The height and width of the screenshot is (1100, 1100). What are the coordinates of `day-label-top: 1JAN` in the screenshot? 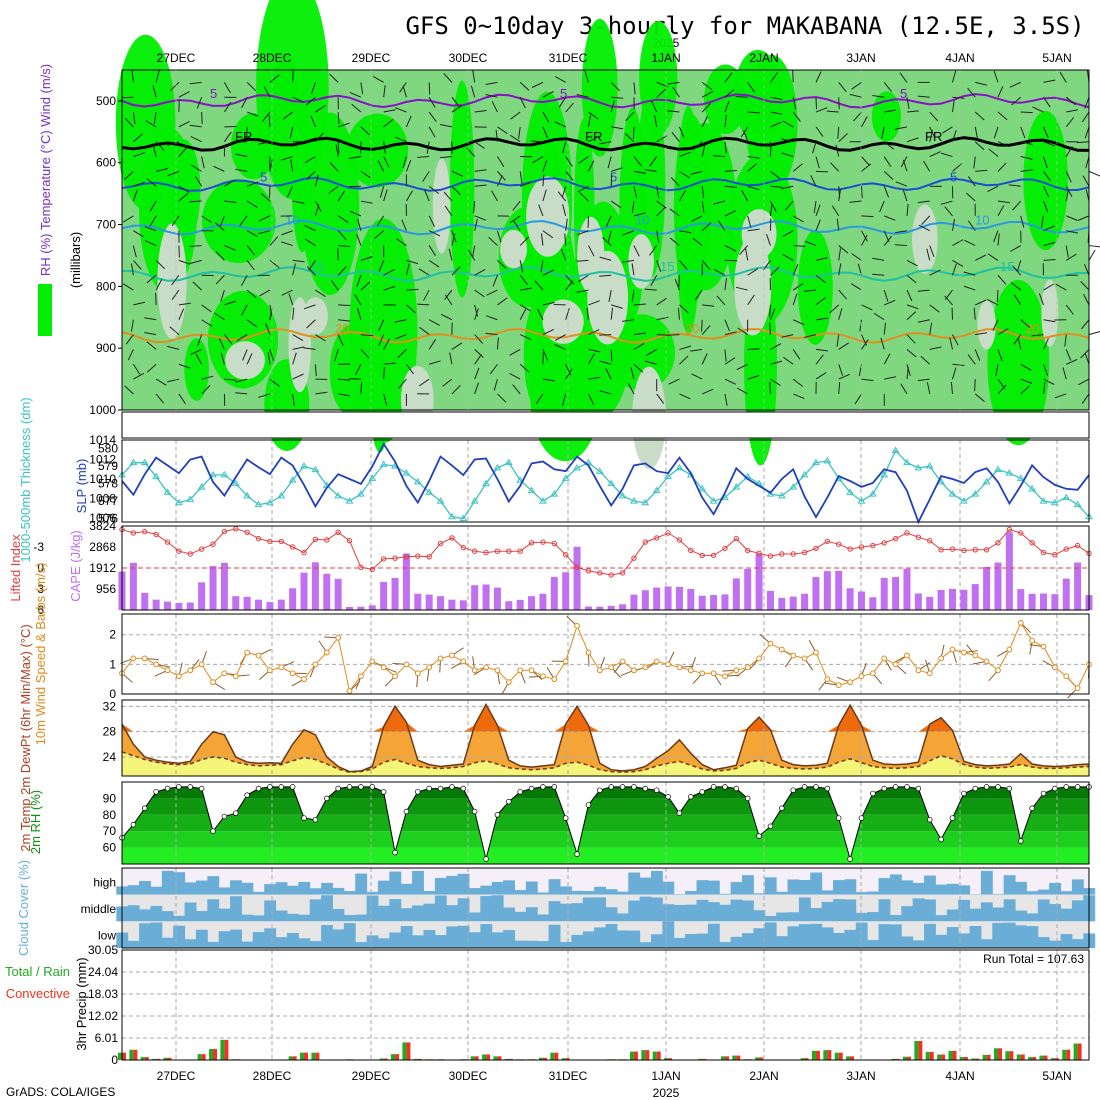 It's located at (665, 58).